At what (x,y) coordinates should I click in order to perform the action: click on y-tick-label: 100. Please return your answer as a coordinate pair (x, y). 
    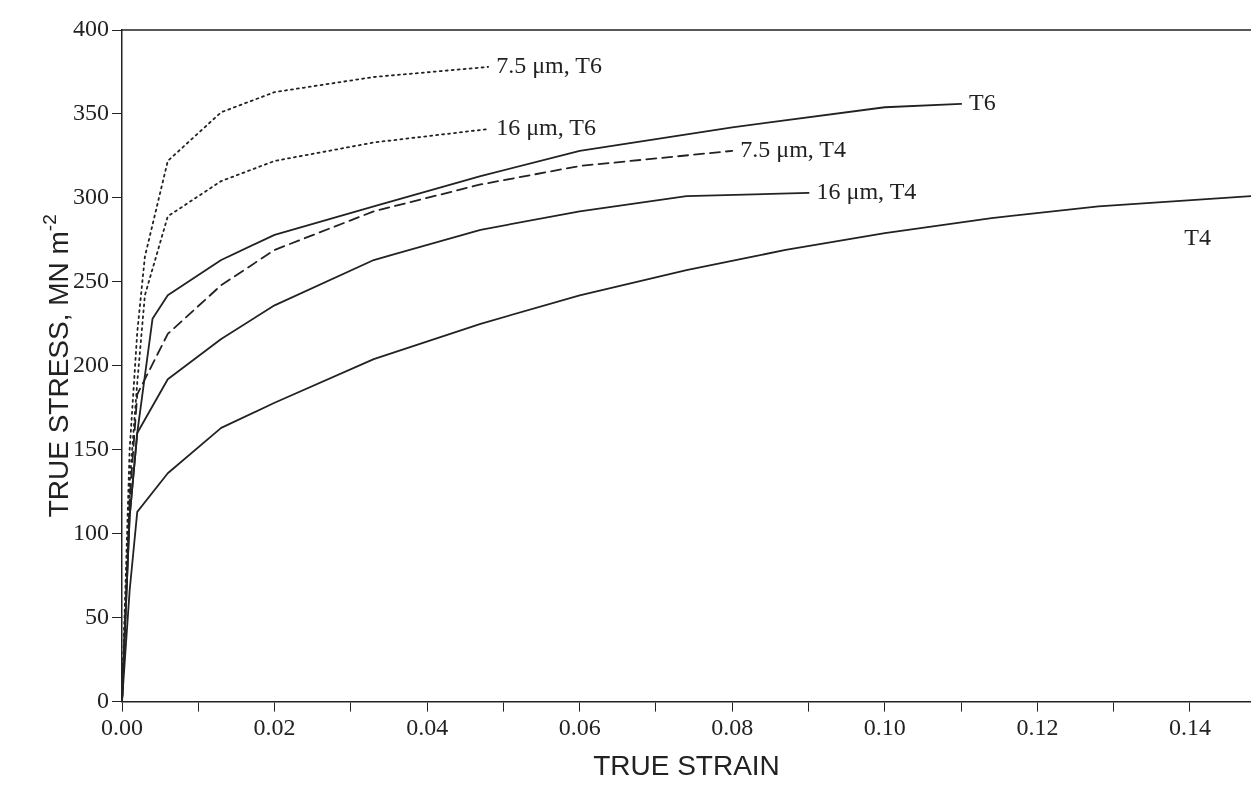
    Looking at the image, I should click on (91, 532).